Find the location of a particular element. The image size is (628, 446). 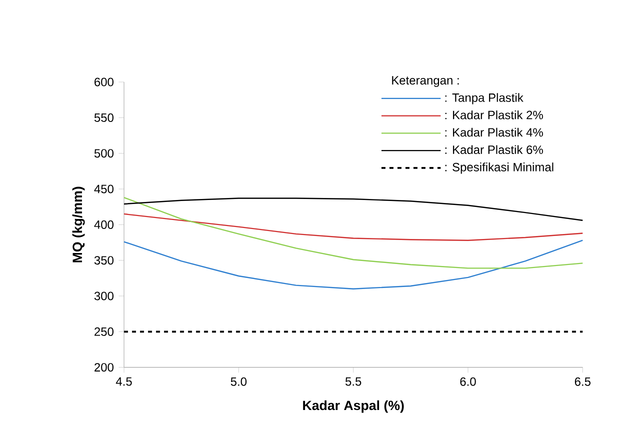

y-tick-label: 600 is located at coordinates (104, 82).